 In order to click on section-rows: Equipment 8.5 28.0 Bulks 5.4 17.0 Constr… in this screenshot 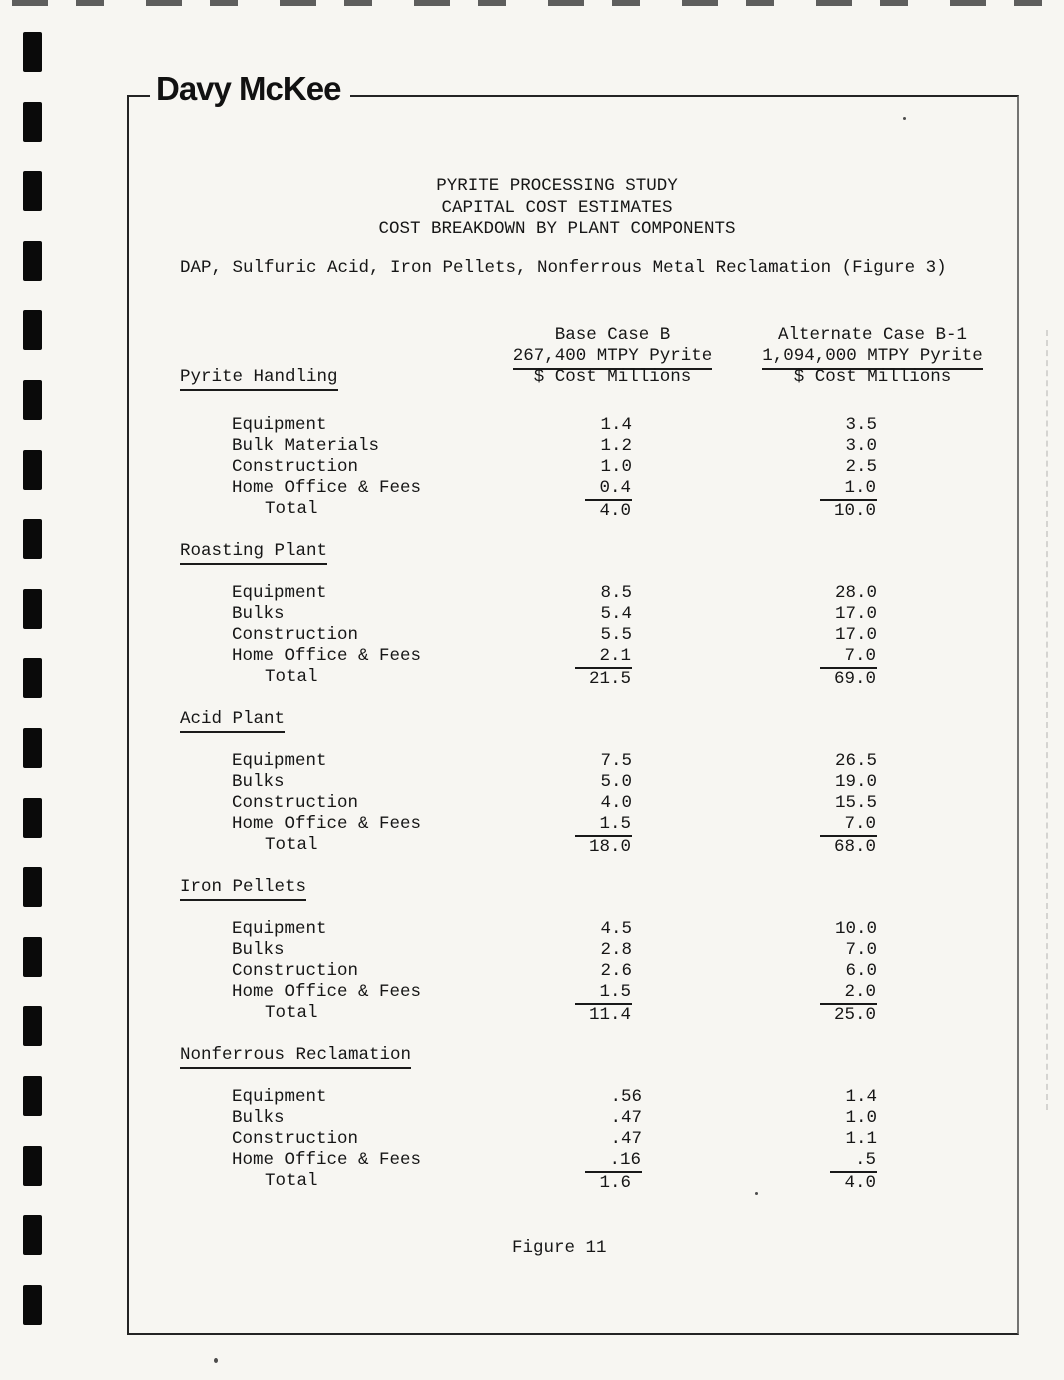, I will do `click(595, 636)`.